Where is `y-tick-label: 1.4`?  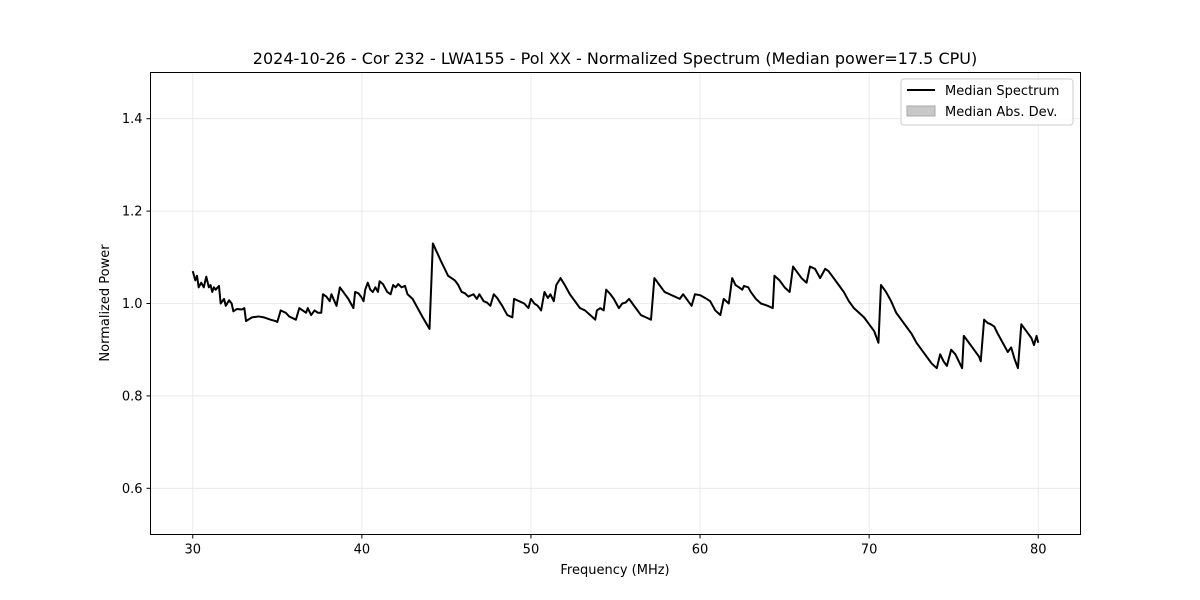 y-tick-label: 1.4 is located at coordinates (132, 119).